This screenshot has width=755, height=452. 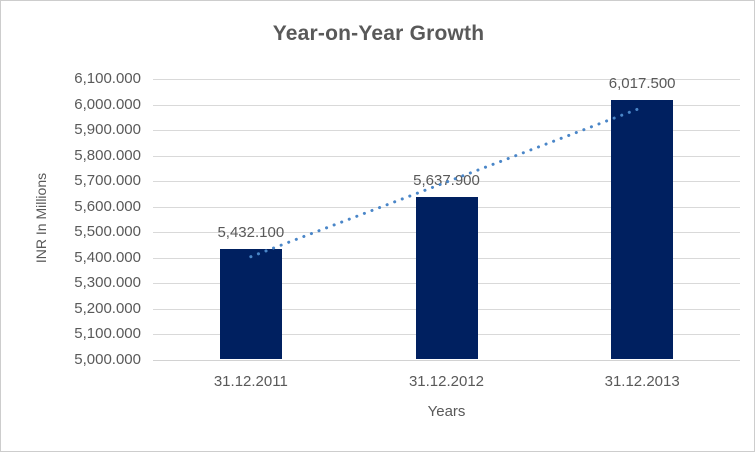 I want to click on chart-title: Year-on-Year Growth, so click(x=378, y=33).